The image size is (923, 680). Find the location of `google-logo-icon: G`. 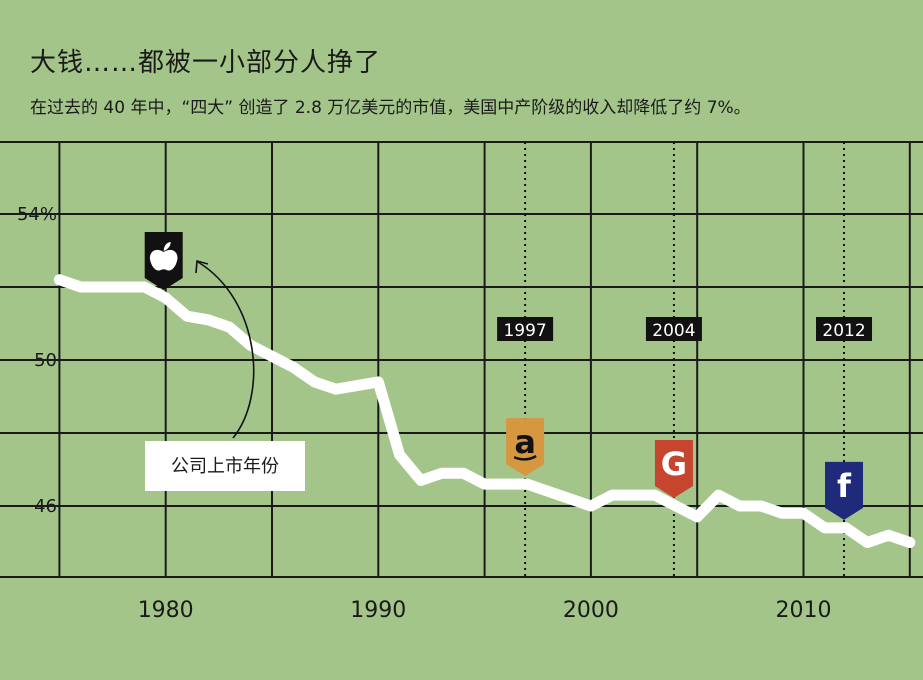

google-logo-icon: G is located at coordinates (674, 464).